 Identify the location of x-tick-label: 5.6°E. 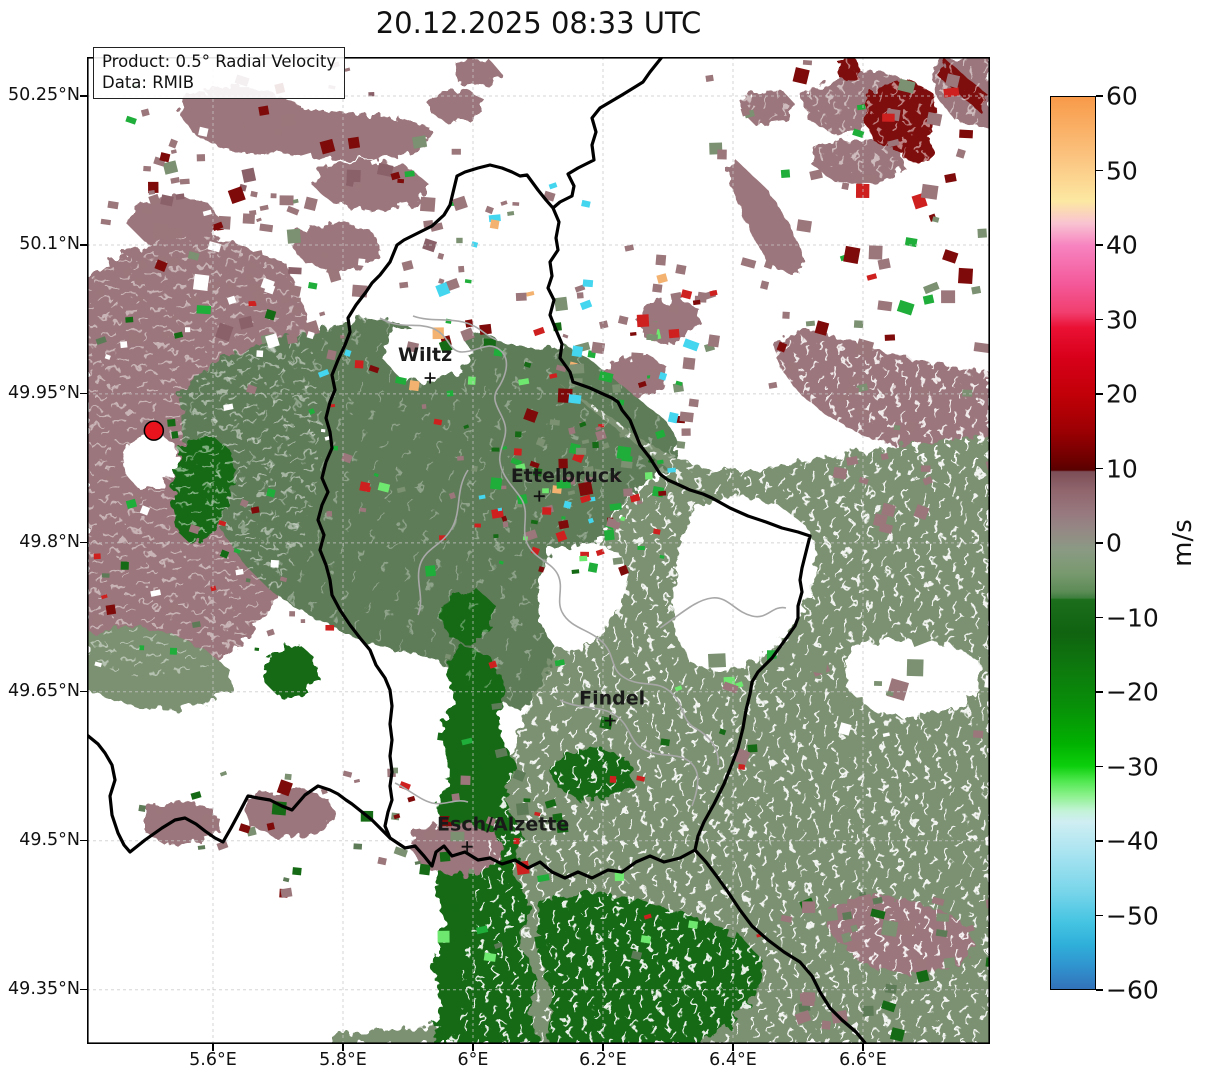
(213, 1060).